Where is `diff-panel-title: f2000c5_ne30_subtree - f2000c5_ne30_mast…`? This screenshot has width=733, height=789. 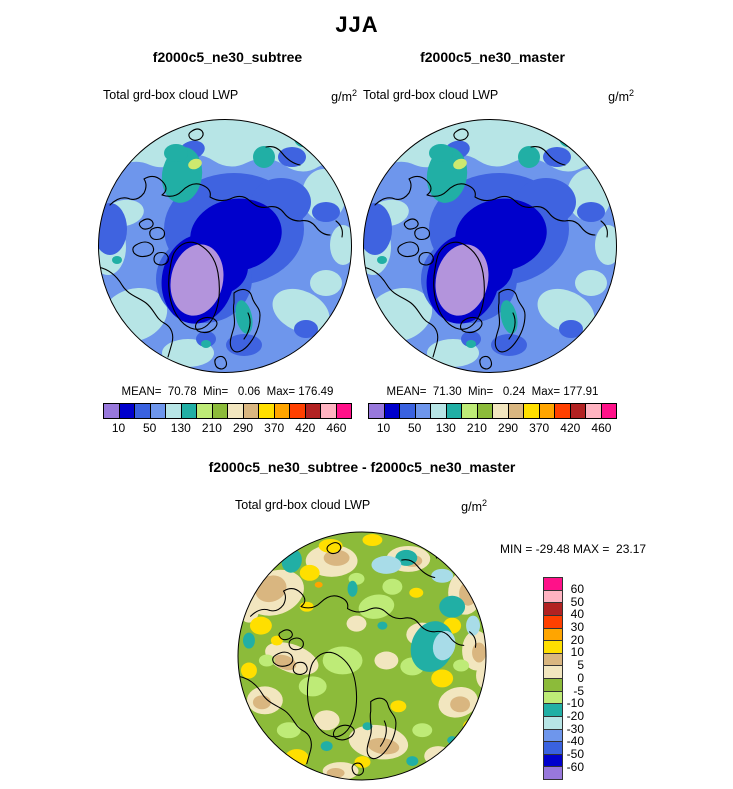
diff-panel-title: f2000c5_ne30_subtree - f2000c5_ne30_mast… is located at coordinates (362, 467).